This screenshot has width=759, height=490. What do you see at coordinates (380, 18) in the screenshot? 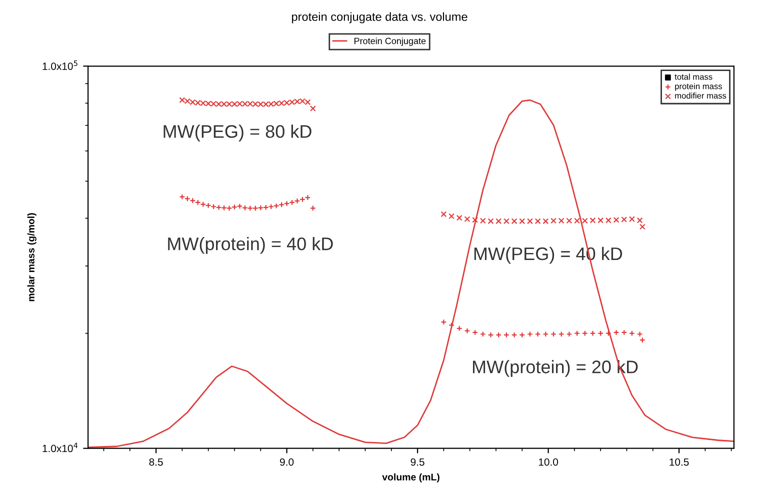
I see `chart-title: protein conjugate data vs. volume` at bounding box center [380, 18].